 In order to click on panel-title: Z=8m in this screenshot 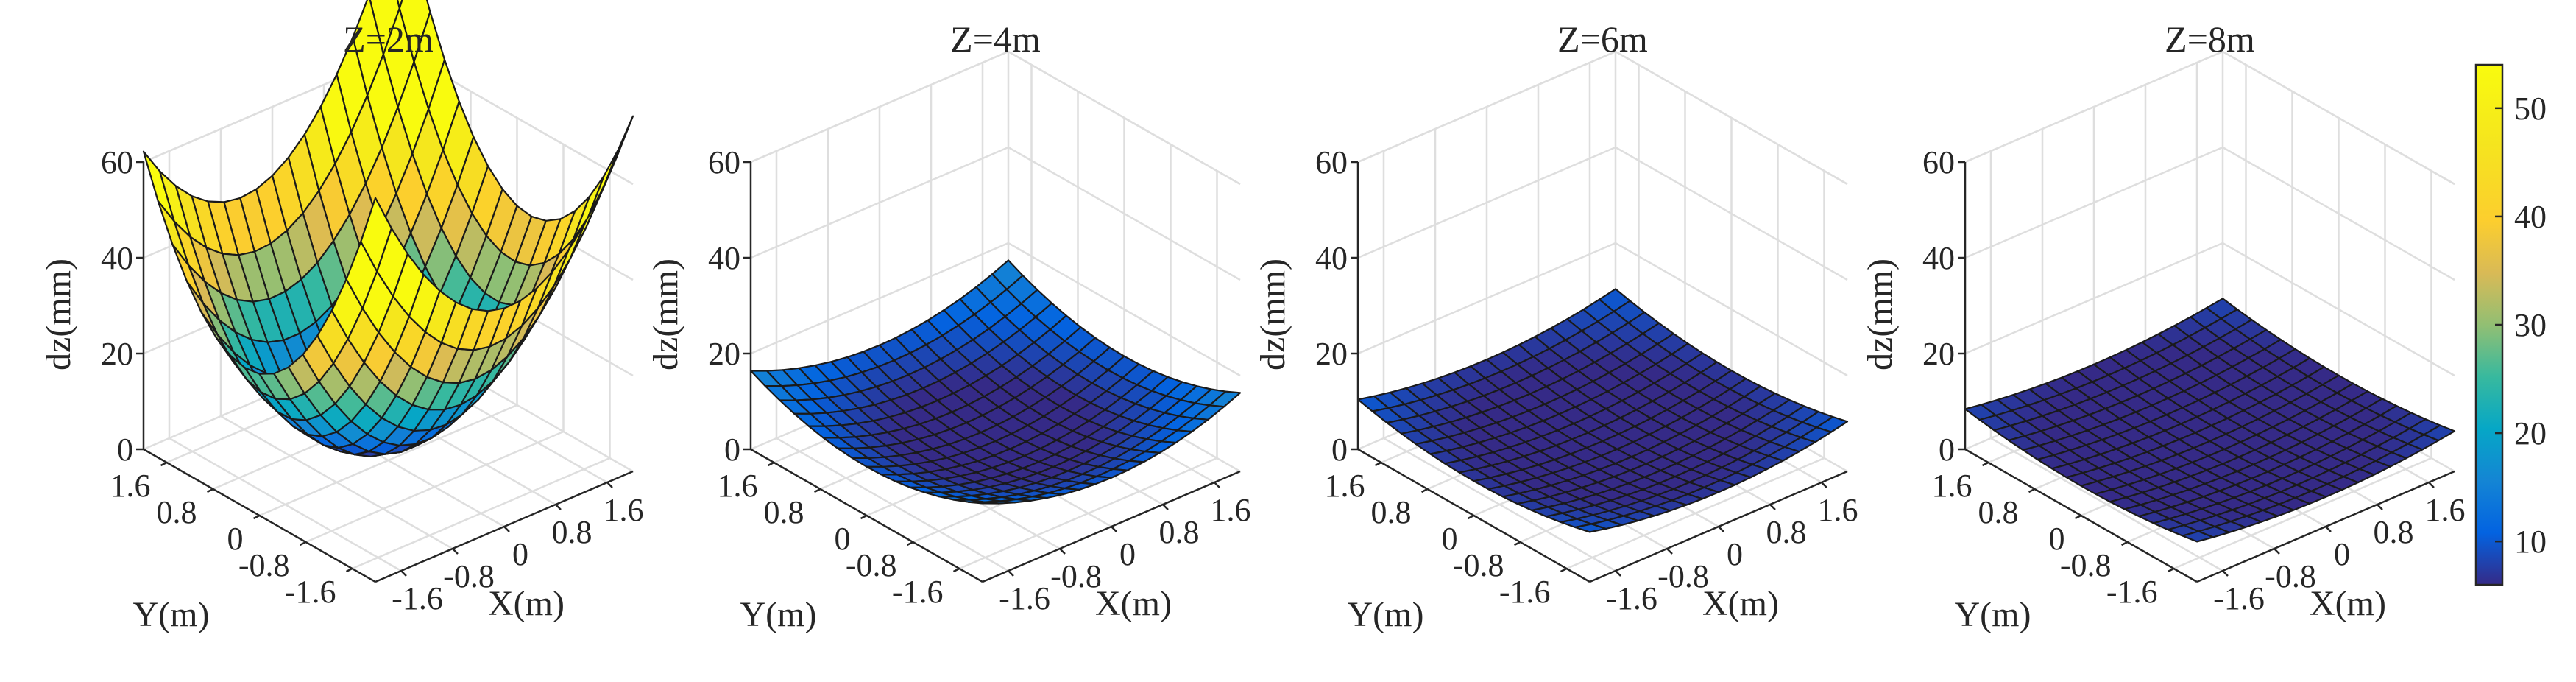, I will do `click(2210, 39)`.